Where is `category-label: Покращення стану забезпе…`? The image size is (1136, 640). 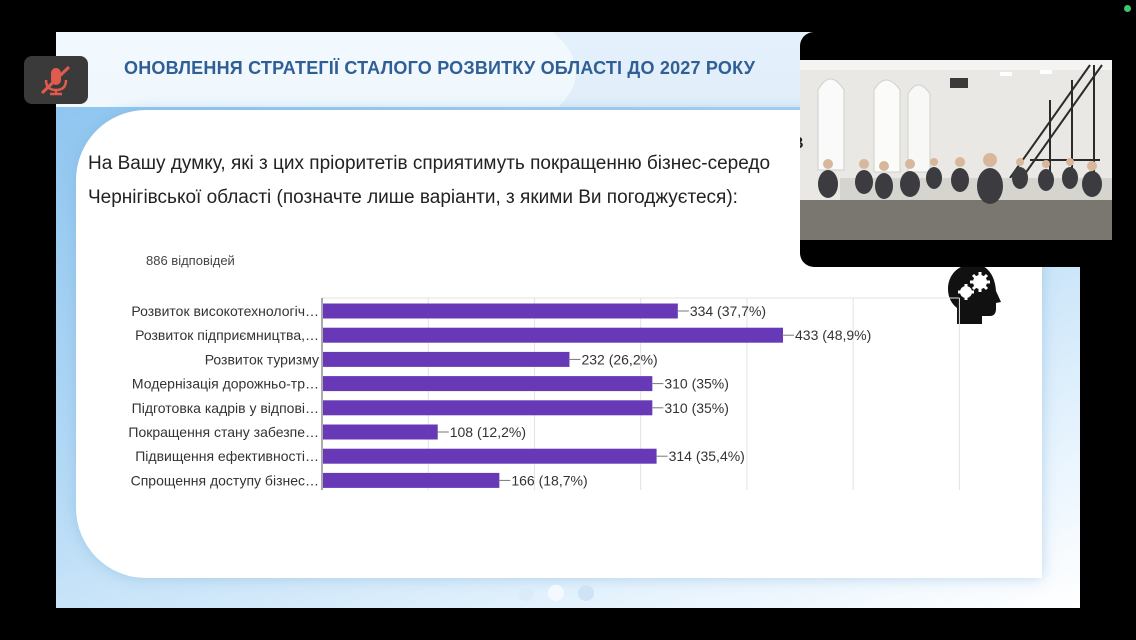
category-label: Покращення стану забезпе… is located at coordinates (223, 432).